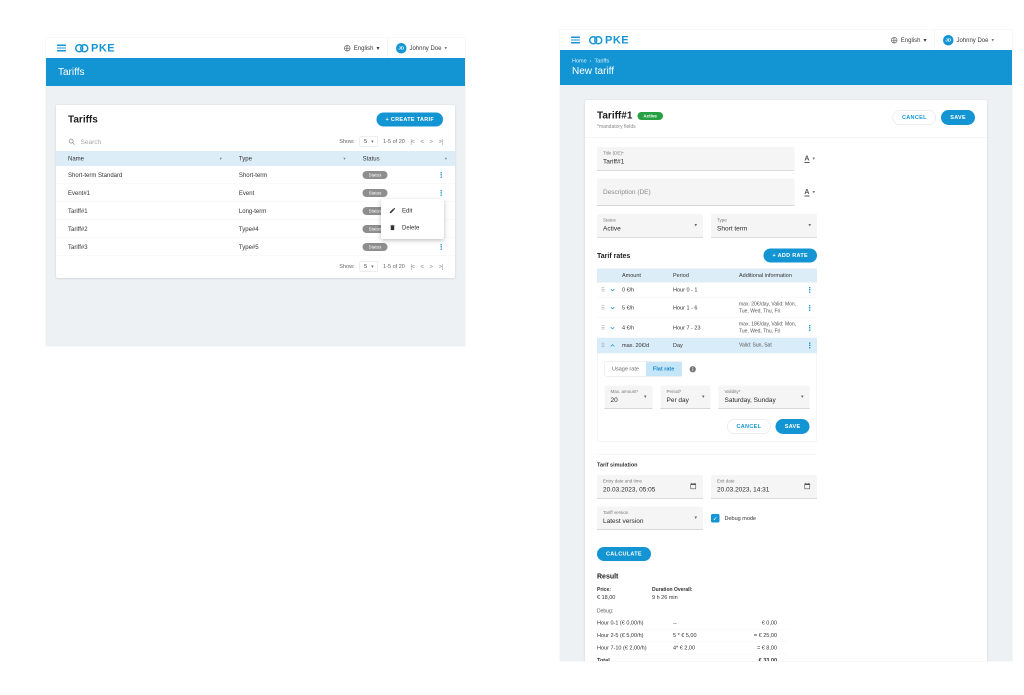 This screenshot has height=695, width=1024. What do you see at coordinates (958, 117) in the screenshot?
I see `save-button: SAVE` at bounding box center [958, 117].